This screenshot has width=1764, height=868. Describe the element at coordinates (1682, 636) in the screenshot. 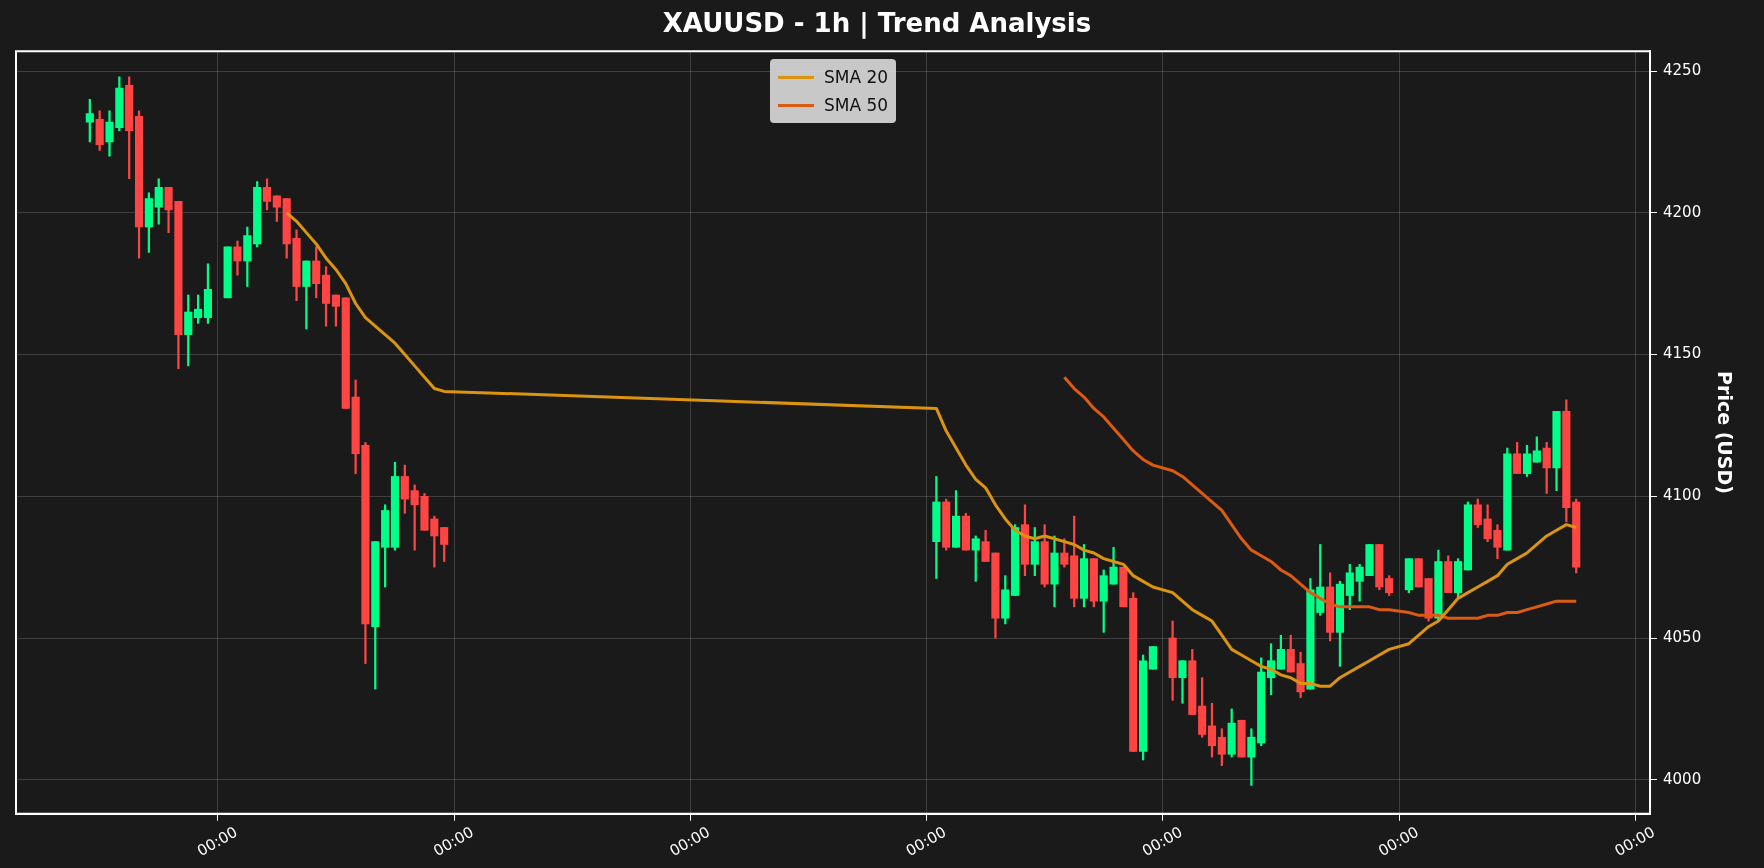

I see `y-tick-label: 4050` at that location.